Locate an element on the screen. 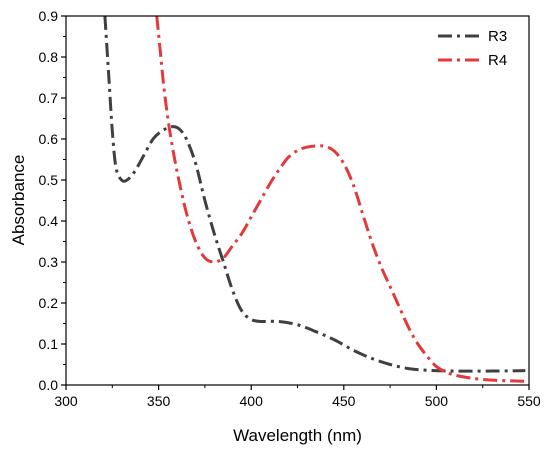 The width and height of the screenshot is (550, 453). x-tick-label: 300 is located at coordinates (66, 401).